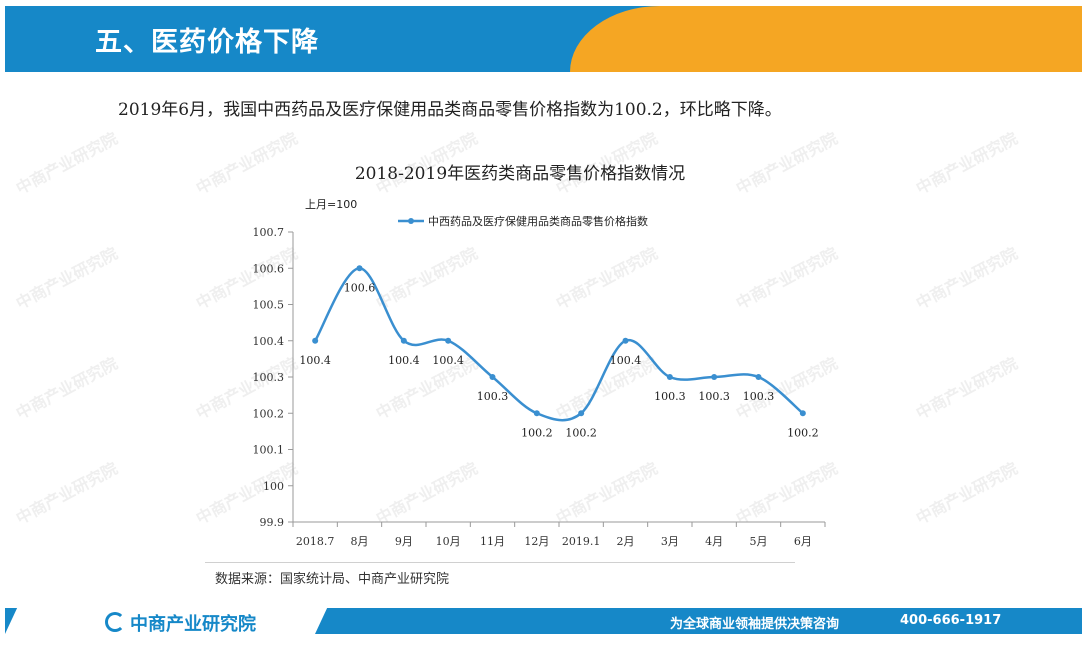  What do you see at coordinates (826, 39) in the screenshot?
I see `header-accent` at bounding box center [826, 39].